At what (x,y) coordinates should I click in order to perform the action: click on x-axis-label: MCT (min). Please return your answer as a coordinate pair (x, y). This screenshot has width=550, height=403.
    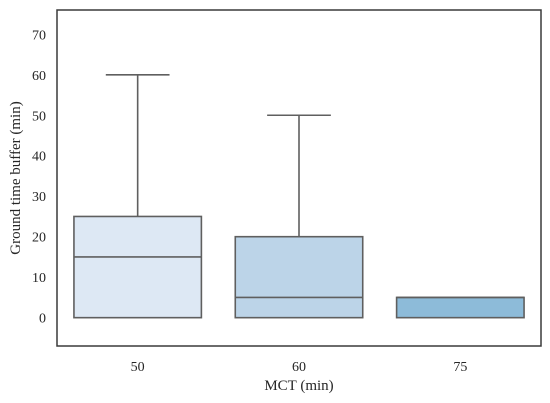
    Looking at the image, I should click on (298, 386).